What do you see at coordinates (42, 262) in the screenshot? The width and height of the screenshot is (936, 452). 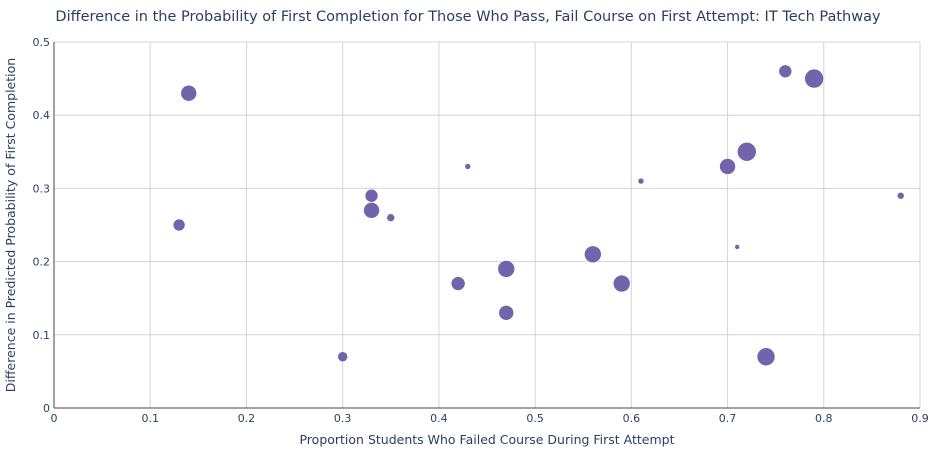 I see `y-tick-label: 0.2` at bounding box center [42, 262].